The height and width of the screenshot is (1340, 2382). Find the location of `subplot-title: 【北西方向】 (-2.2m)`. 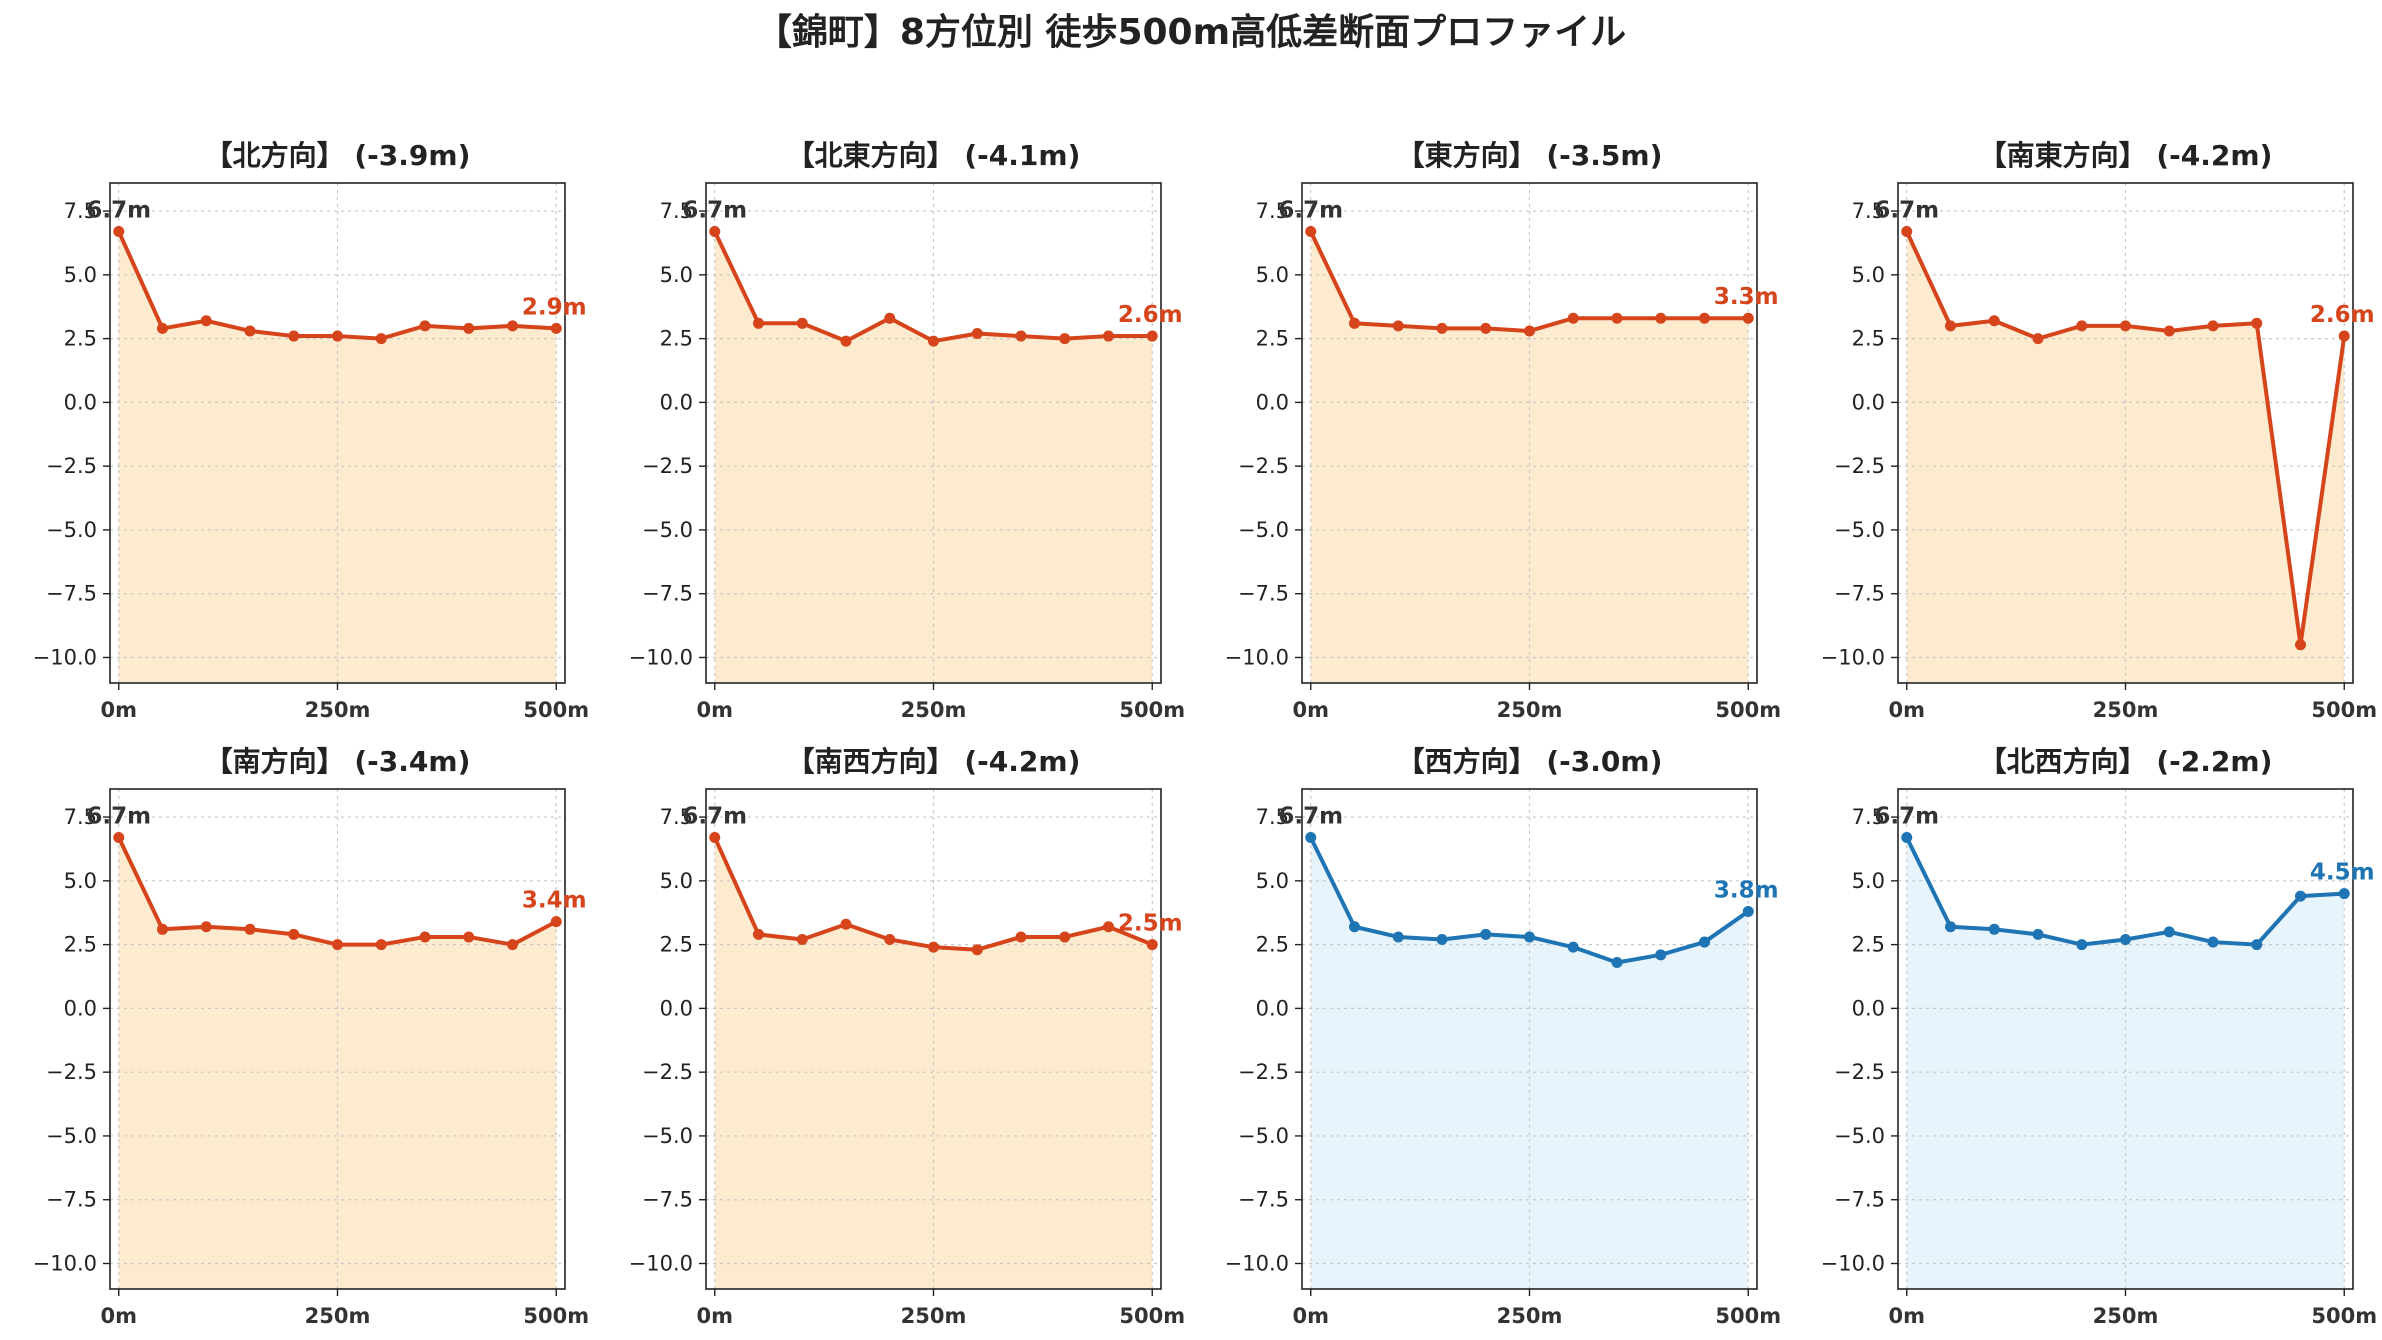

subplot-title: 【北西方向】 (-2.2m) is located at coordinates (2126, 761).